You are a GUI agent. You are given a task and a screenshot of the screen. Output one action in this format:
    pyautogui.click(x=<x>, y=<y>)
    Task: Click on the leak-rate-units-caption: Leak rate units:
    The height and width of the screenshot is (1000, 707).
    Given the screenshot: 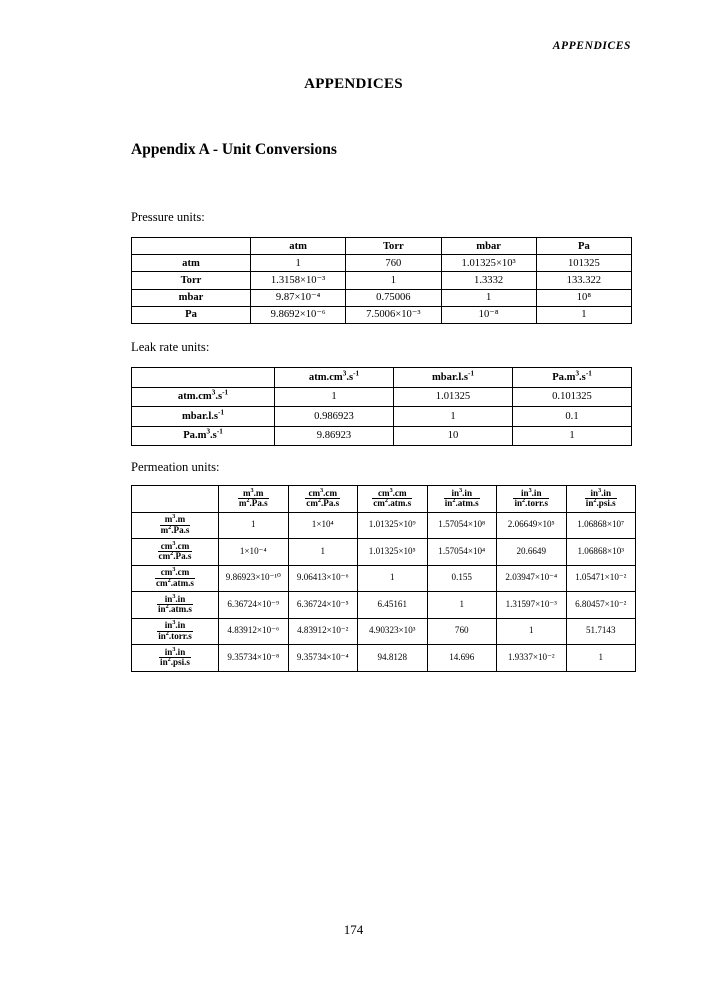 What is the action you would take?
    pyautogui.click(x=170, y=347)
    